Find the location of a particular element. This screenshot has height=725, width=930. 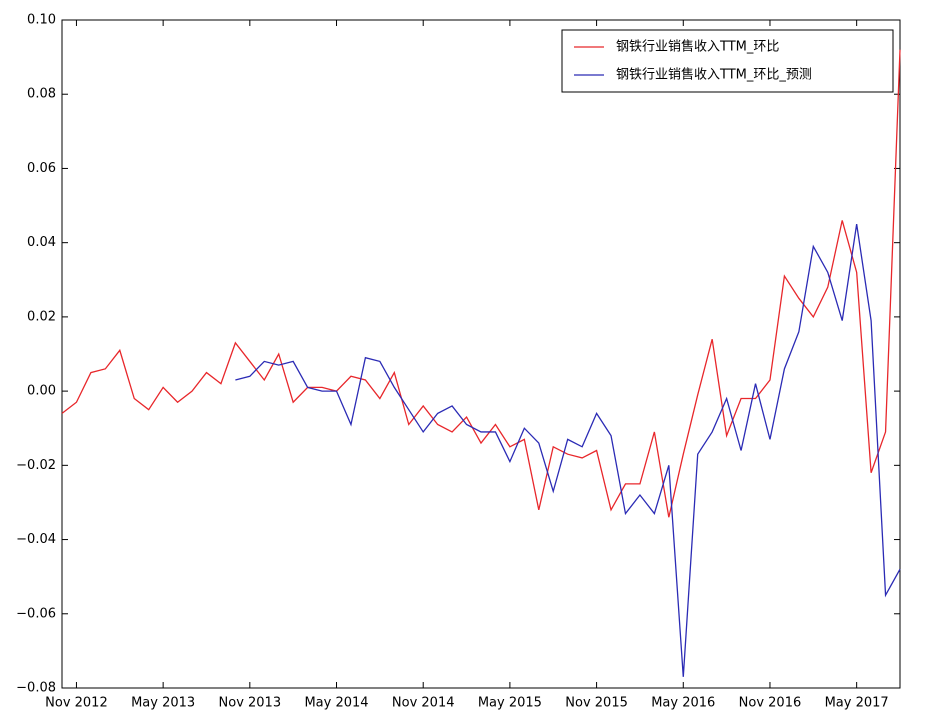

x-tick-label: May 2015 is located at coordinates (510, 703).